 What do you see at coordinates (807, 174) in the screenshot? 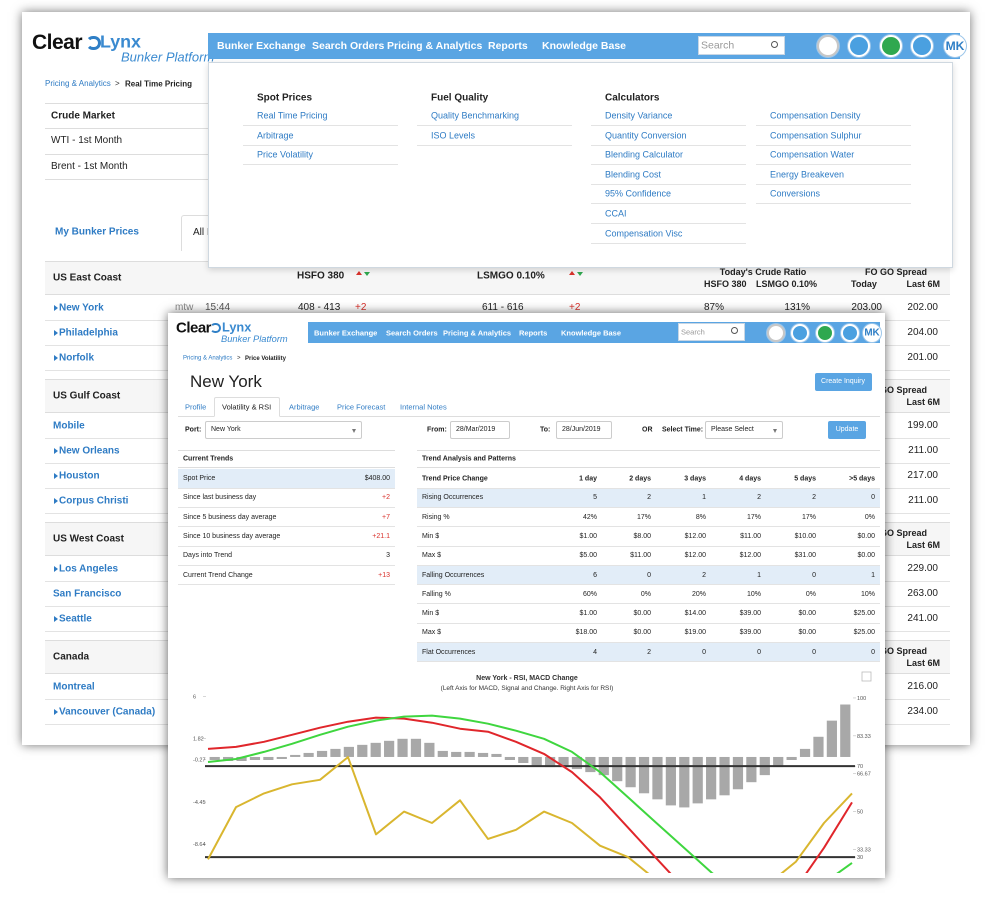
I see `menu-item: Energy Breakeven` at bounding box center [807, 174].